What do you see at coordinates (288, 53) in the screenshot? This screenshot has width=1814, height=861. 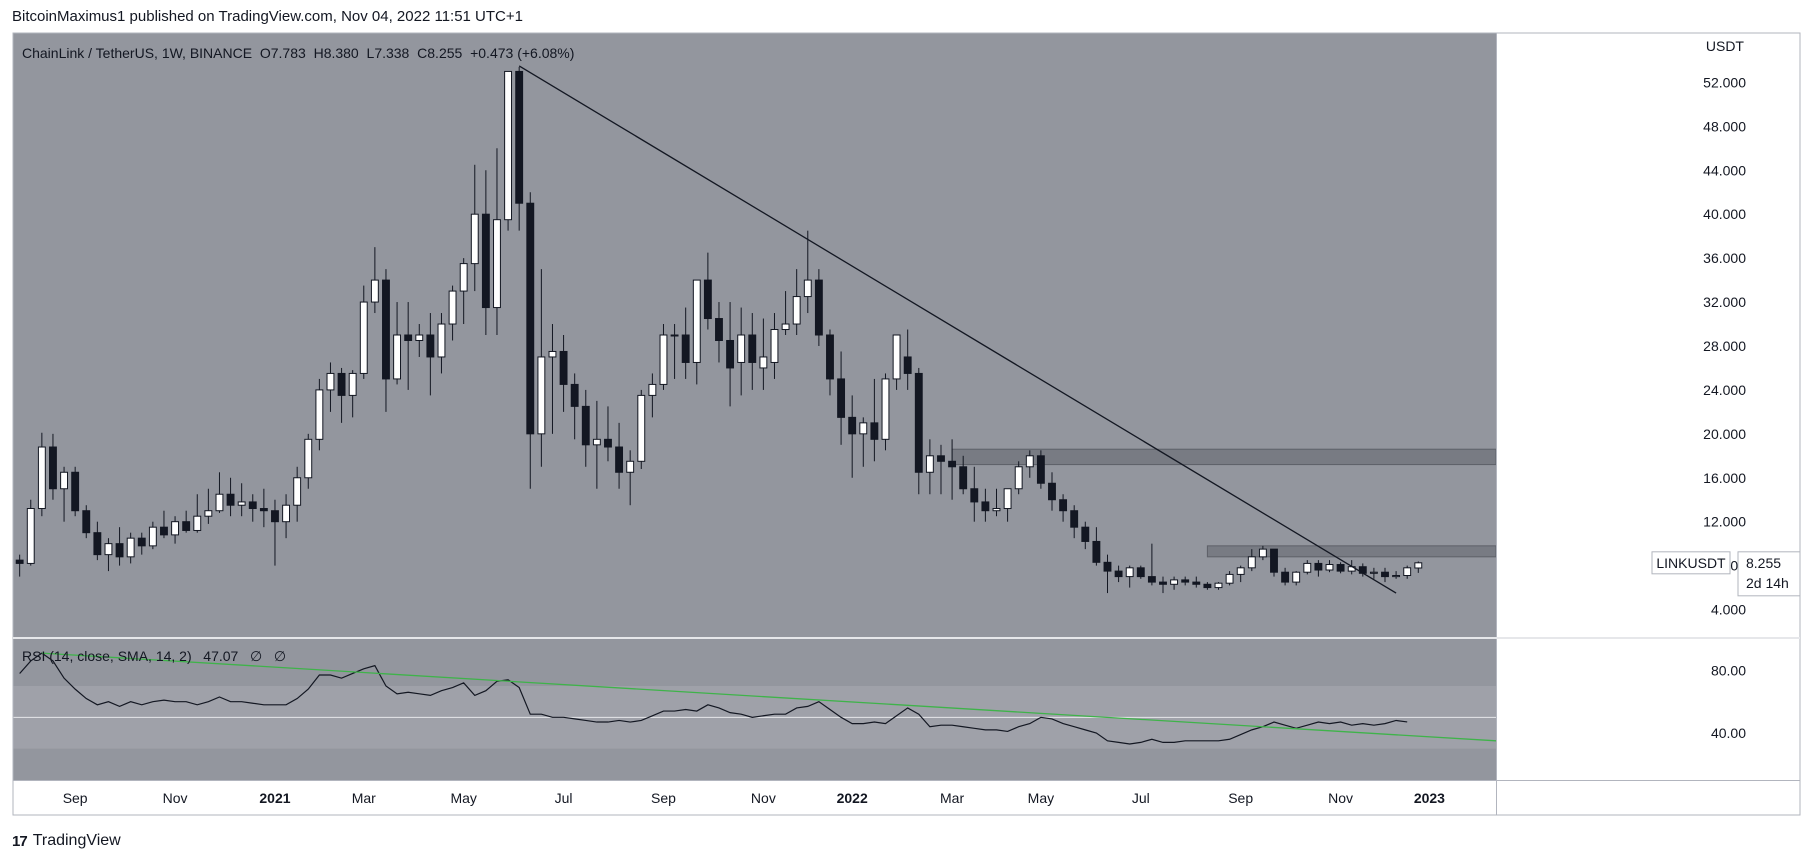 I see `legend-open: 7.783` at bounding box center [288, 53].